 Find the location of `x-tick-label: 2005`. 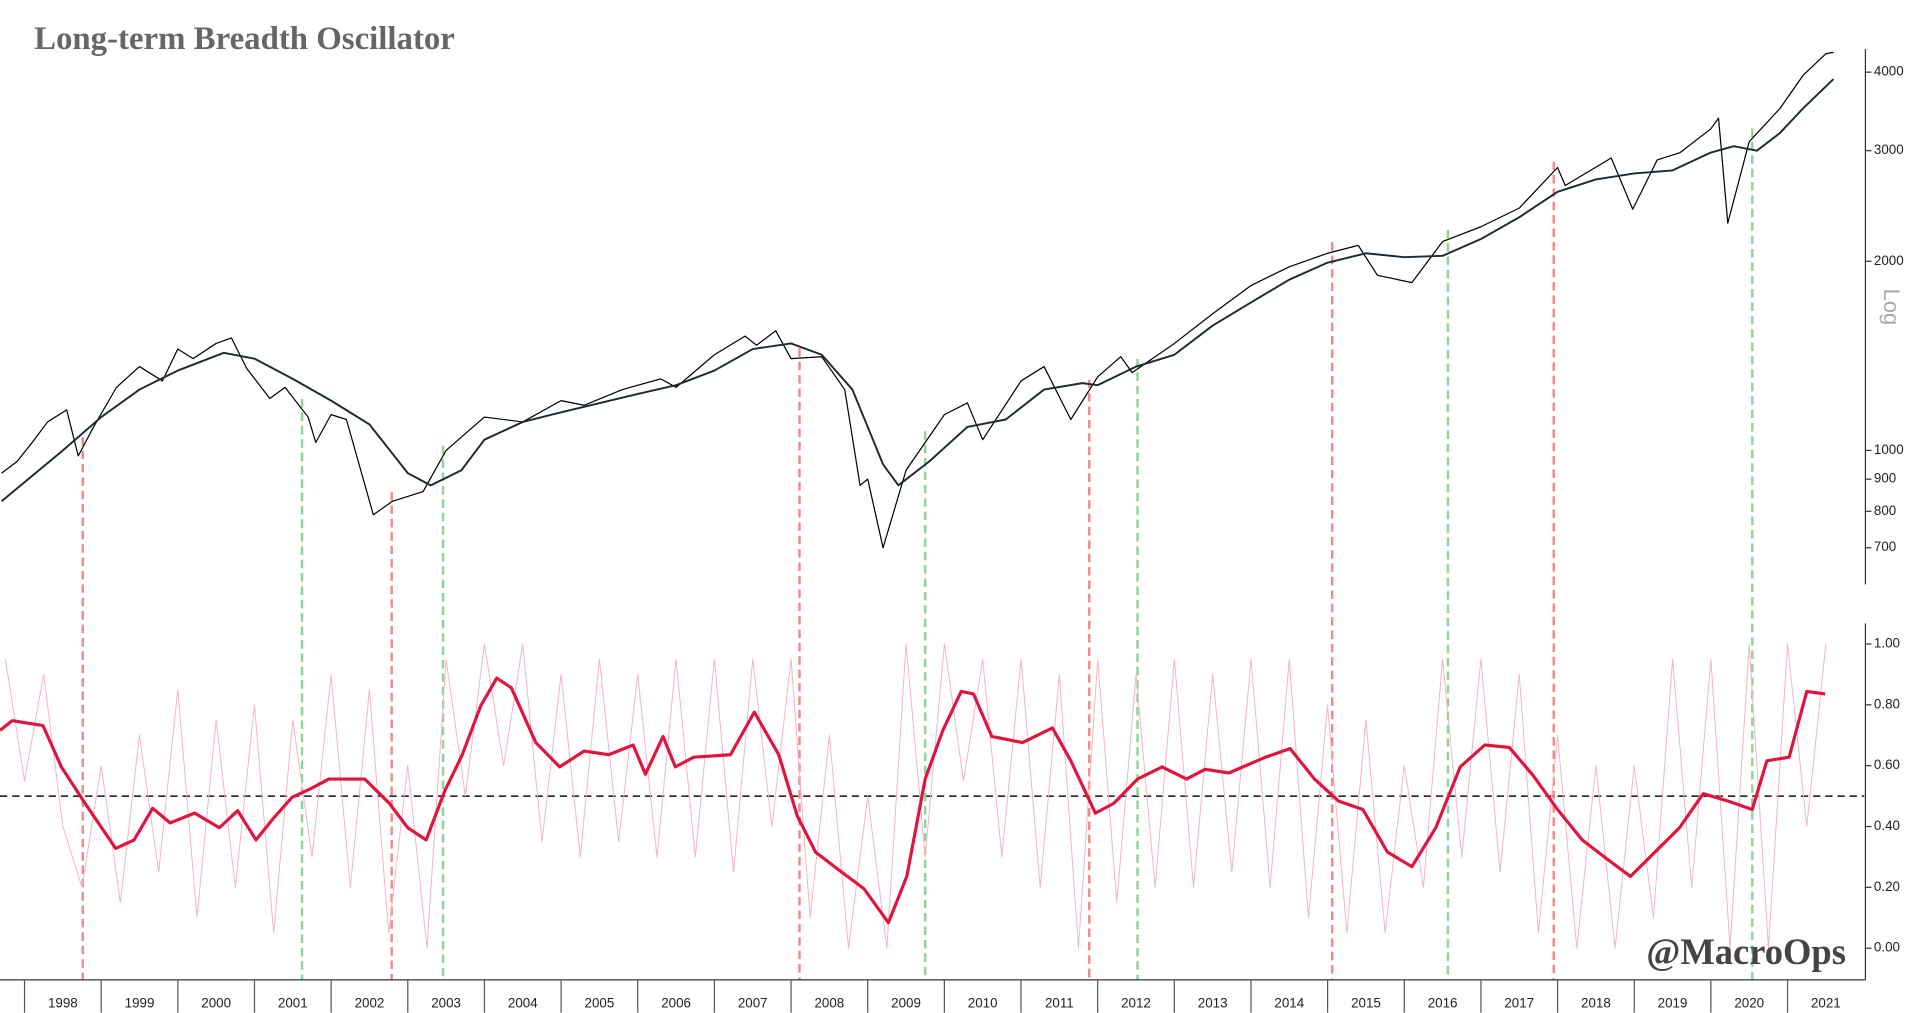

x-tick-label: 2005 is located at coordinates (600, 1003).